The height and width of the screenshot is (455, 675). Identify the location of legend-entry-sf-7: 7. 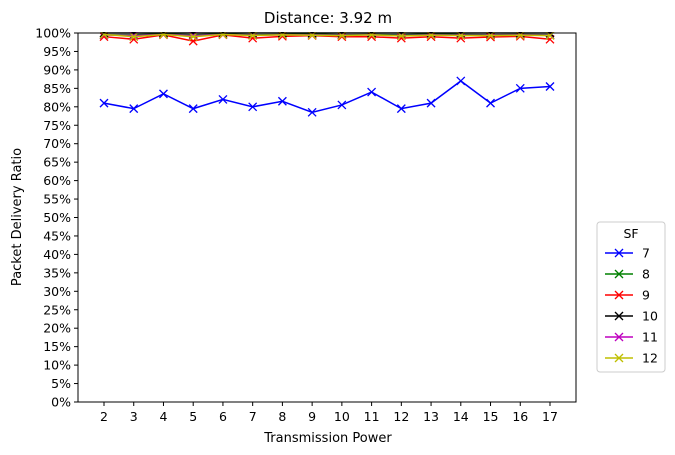
(627, 253).